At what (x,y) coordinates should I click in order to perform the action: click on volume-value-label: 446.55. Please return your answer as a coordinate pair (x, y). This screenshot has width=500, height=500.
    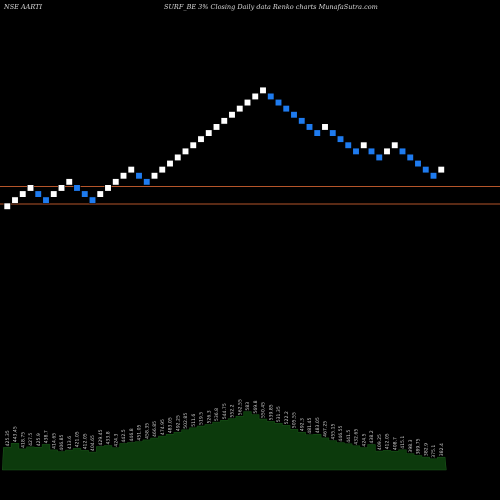
    Looking at the image, I should click on (341, 433).